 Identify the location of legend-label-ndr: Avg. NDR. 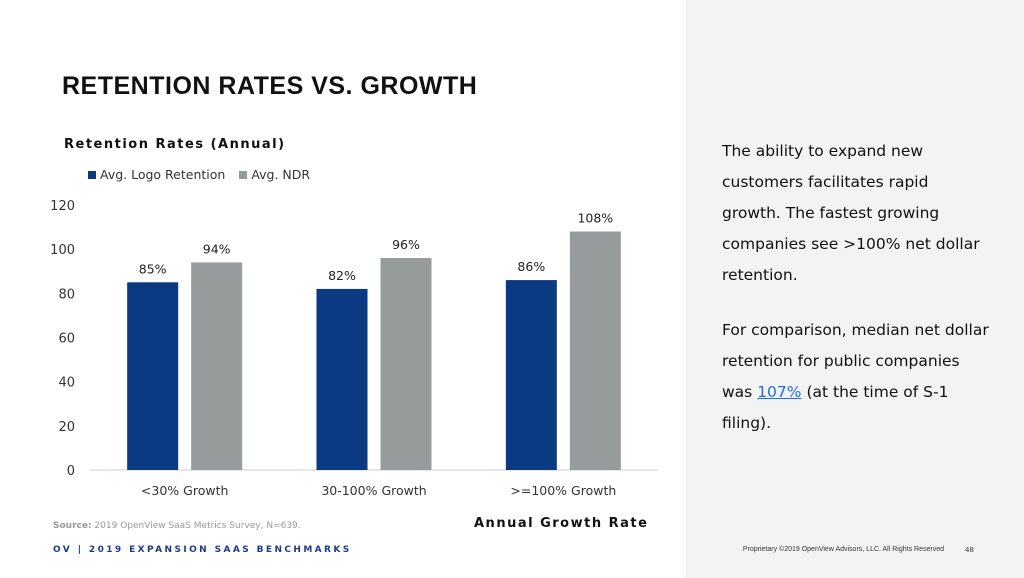
(281, 174).